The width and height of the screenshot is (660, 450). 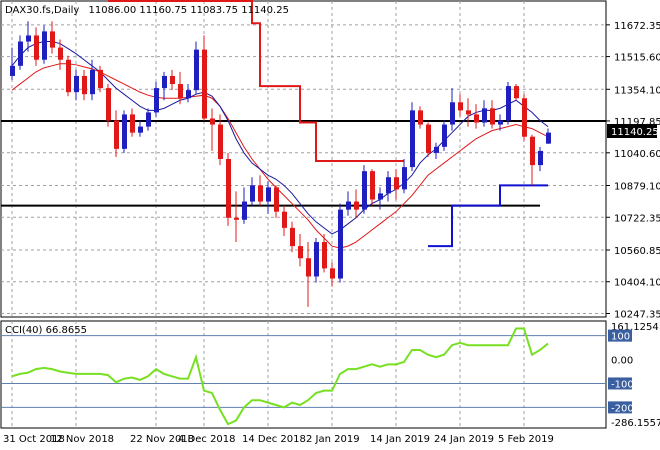 I want to click on price-tick-label: 11197.85, so click(x=637, y=122).